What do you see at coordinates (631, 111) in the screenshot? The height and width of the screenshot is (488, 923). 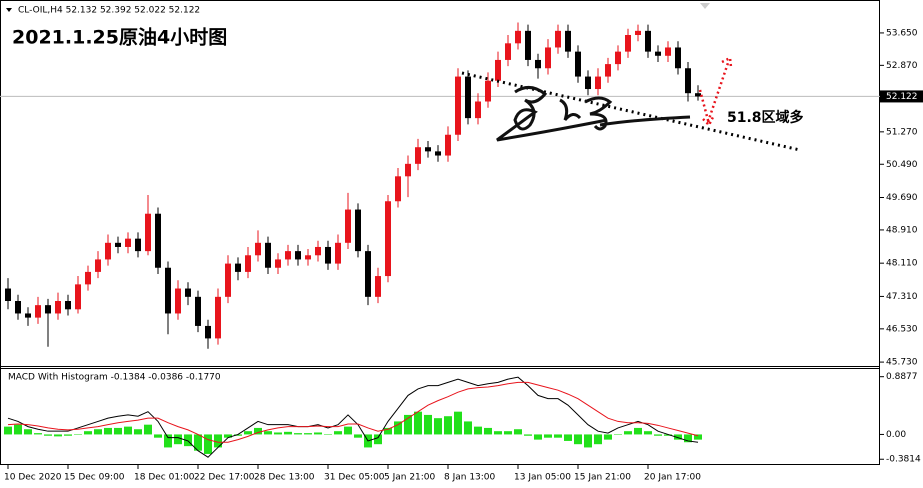 I see `trend-line` at bounding box center [631, 111].